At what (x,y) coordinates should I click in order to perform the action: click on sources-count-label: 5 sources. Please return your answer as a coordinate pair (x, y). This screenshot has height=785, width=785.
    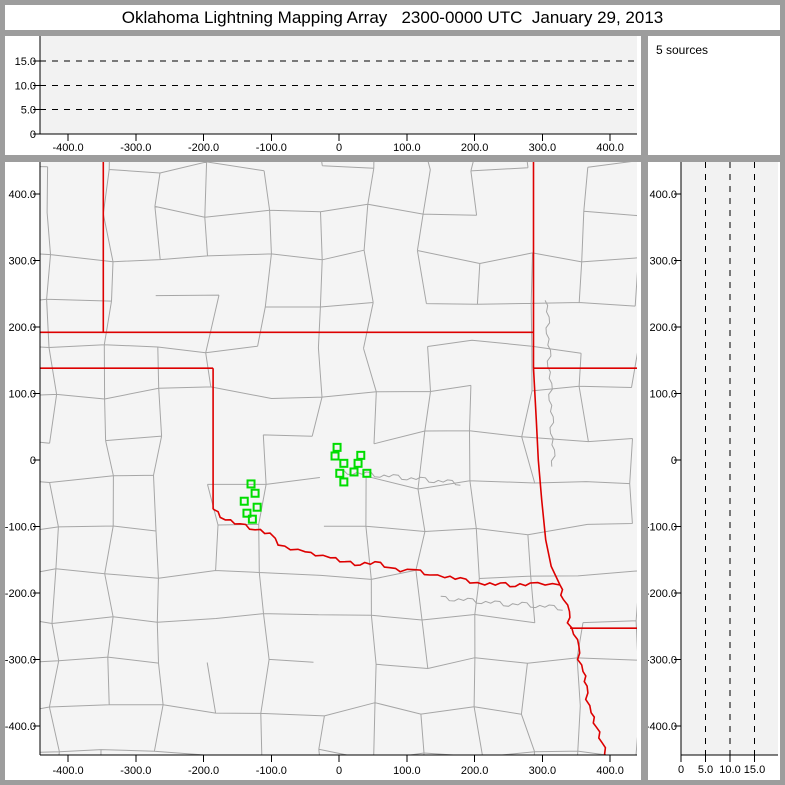
    Looking at the image, I should click on (682, 50).